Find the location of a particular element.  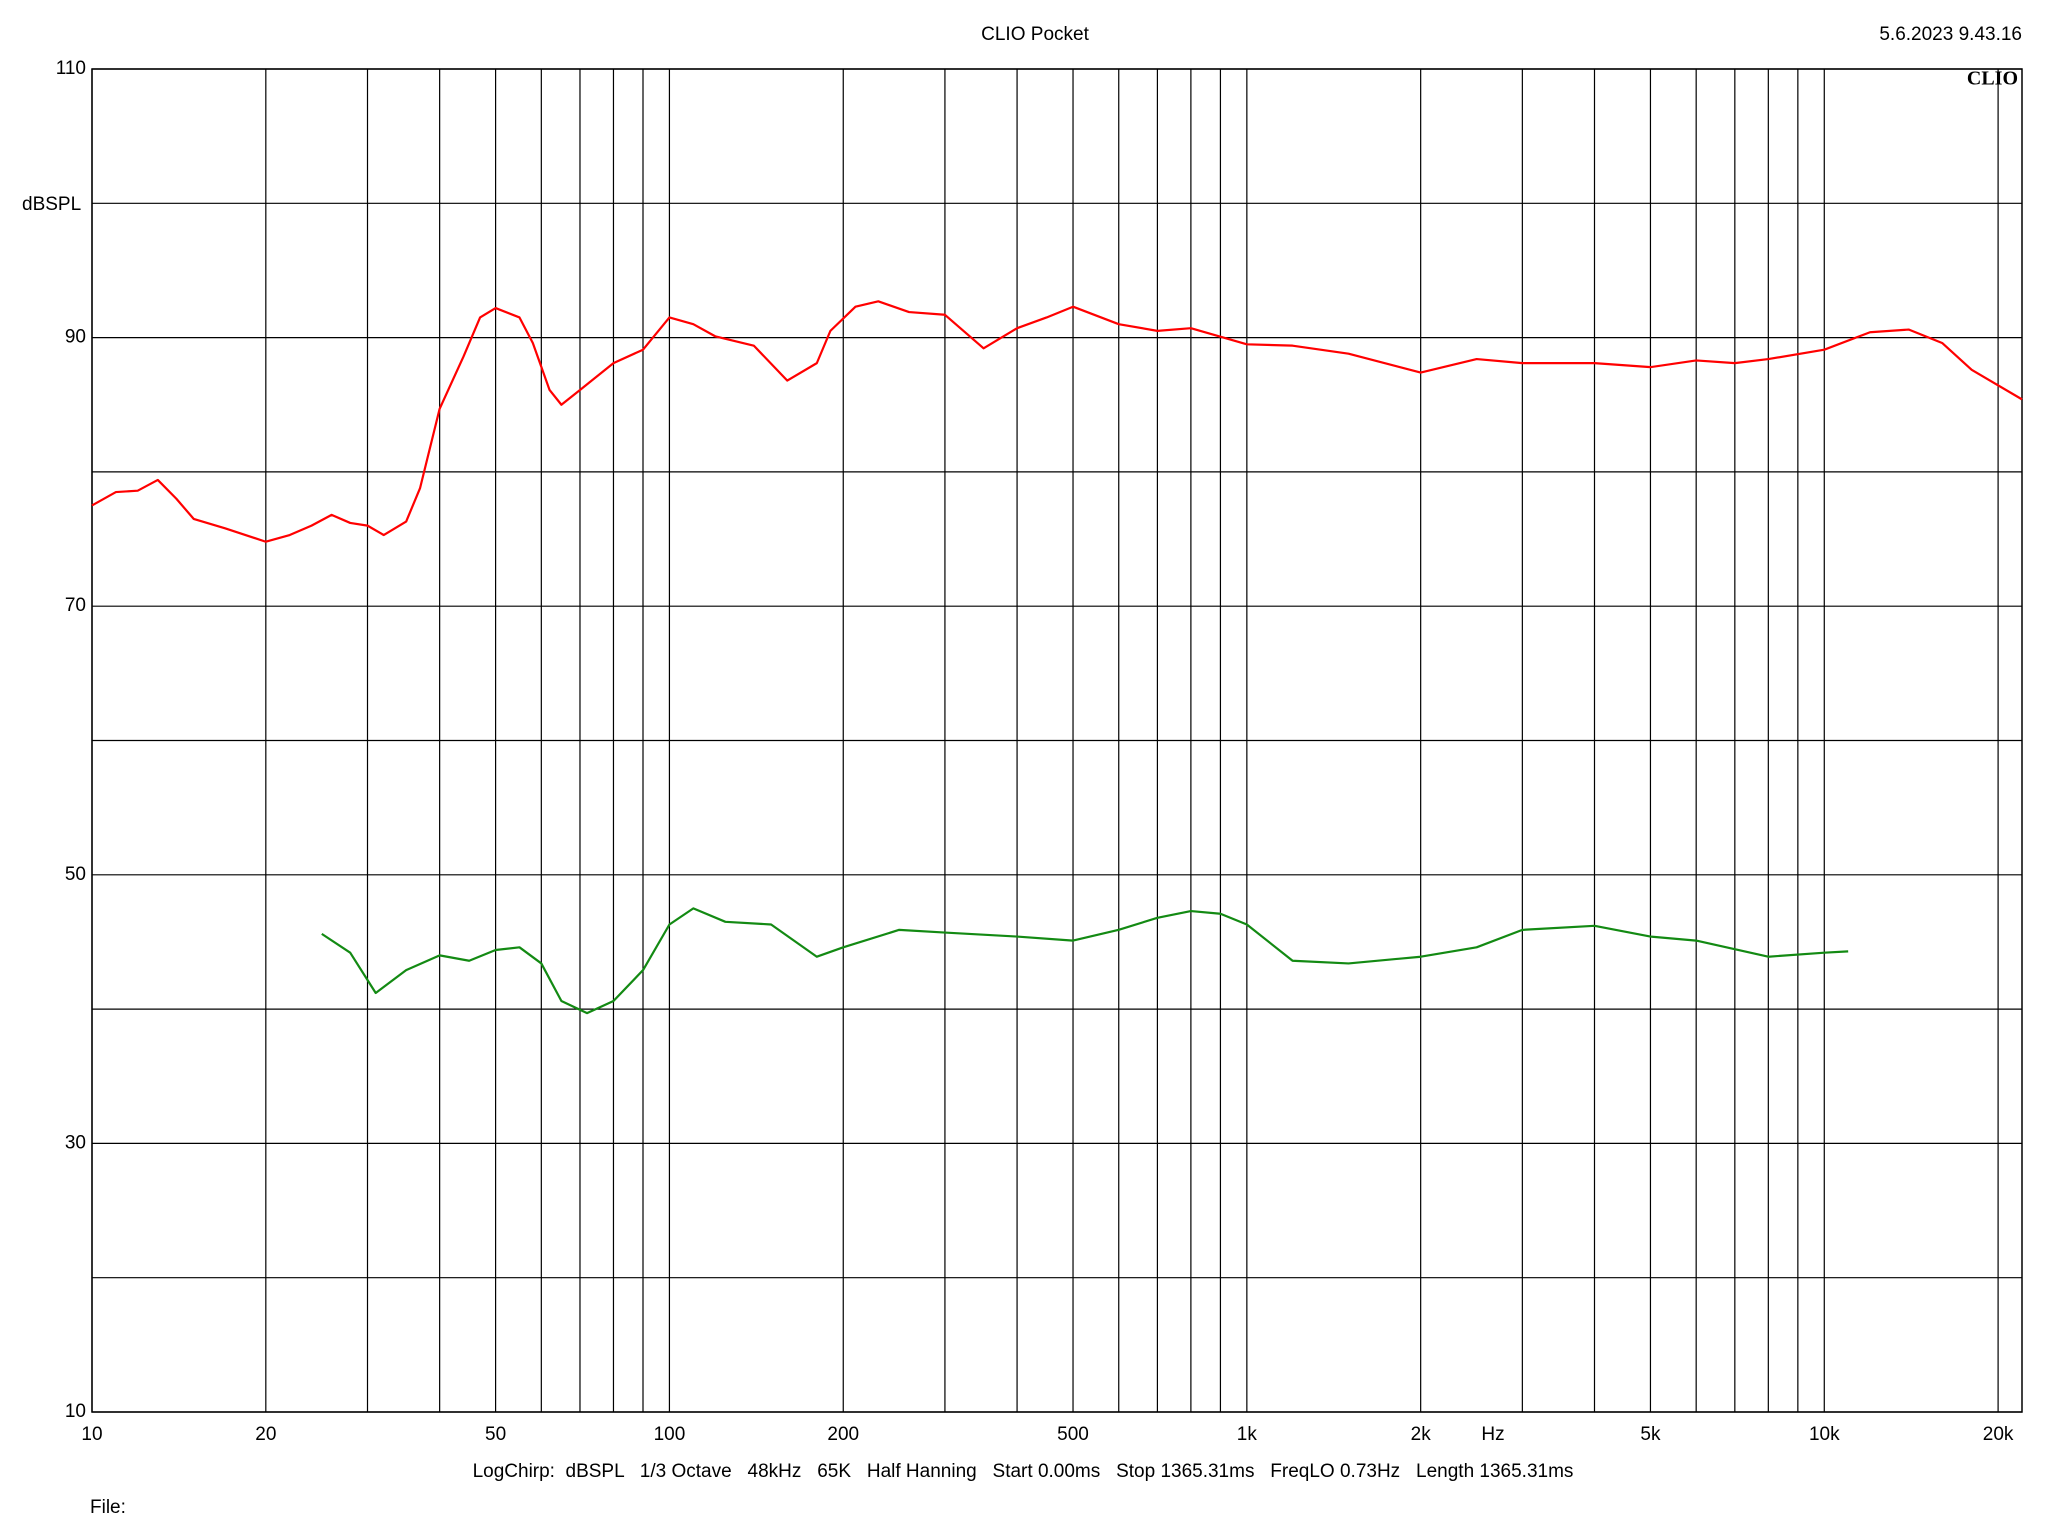

y-tick-label: 90 is located at coordinates (75, 337).